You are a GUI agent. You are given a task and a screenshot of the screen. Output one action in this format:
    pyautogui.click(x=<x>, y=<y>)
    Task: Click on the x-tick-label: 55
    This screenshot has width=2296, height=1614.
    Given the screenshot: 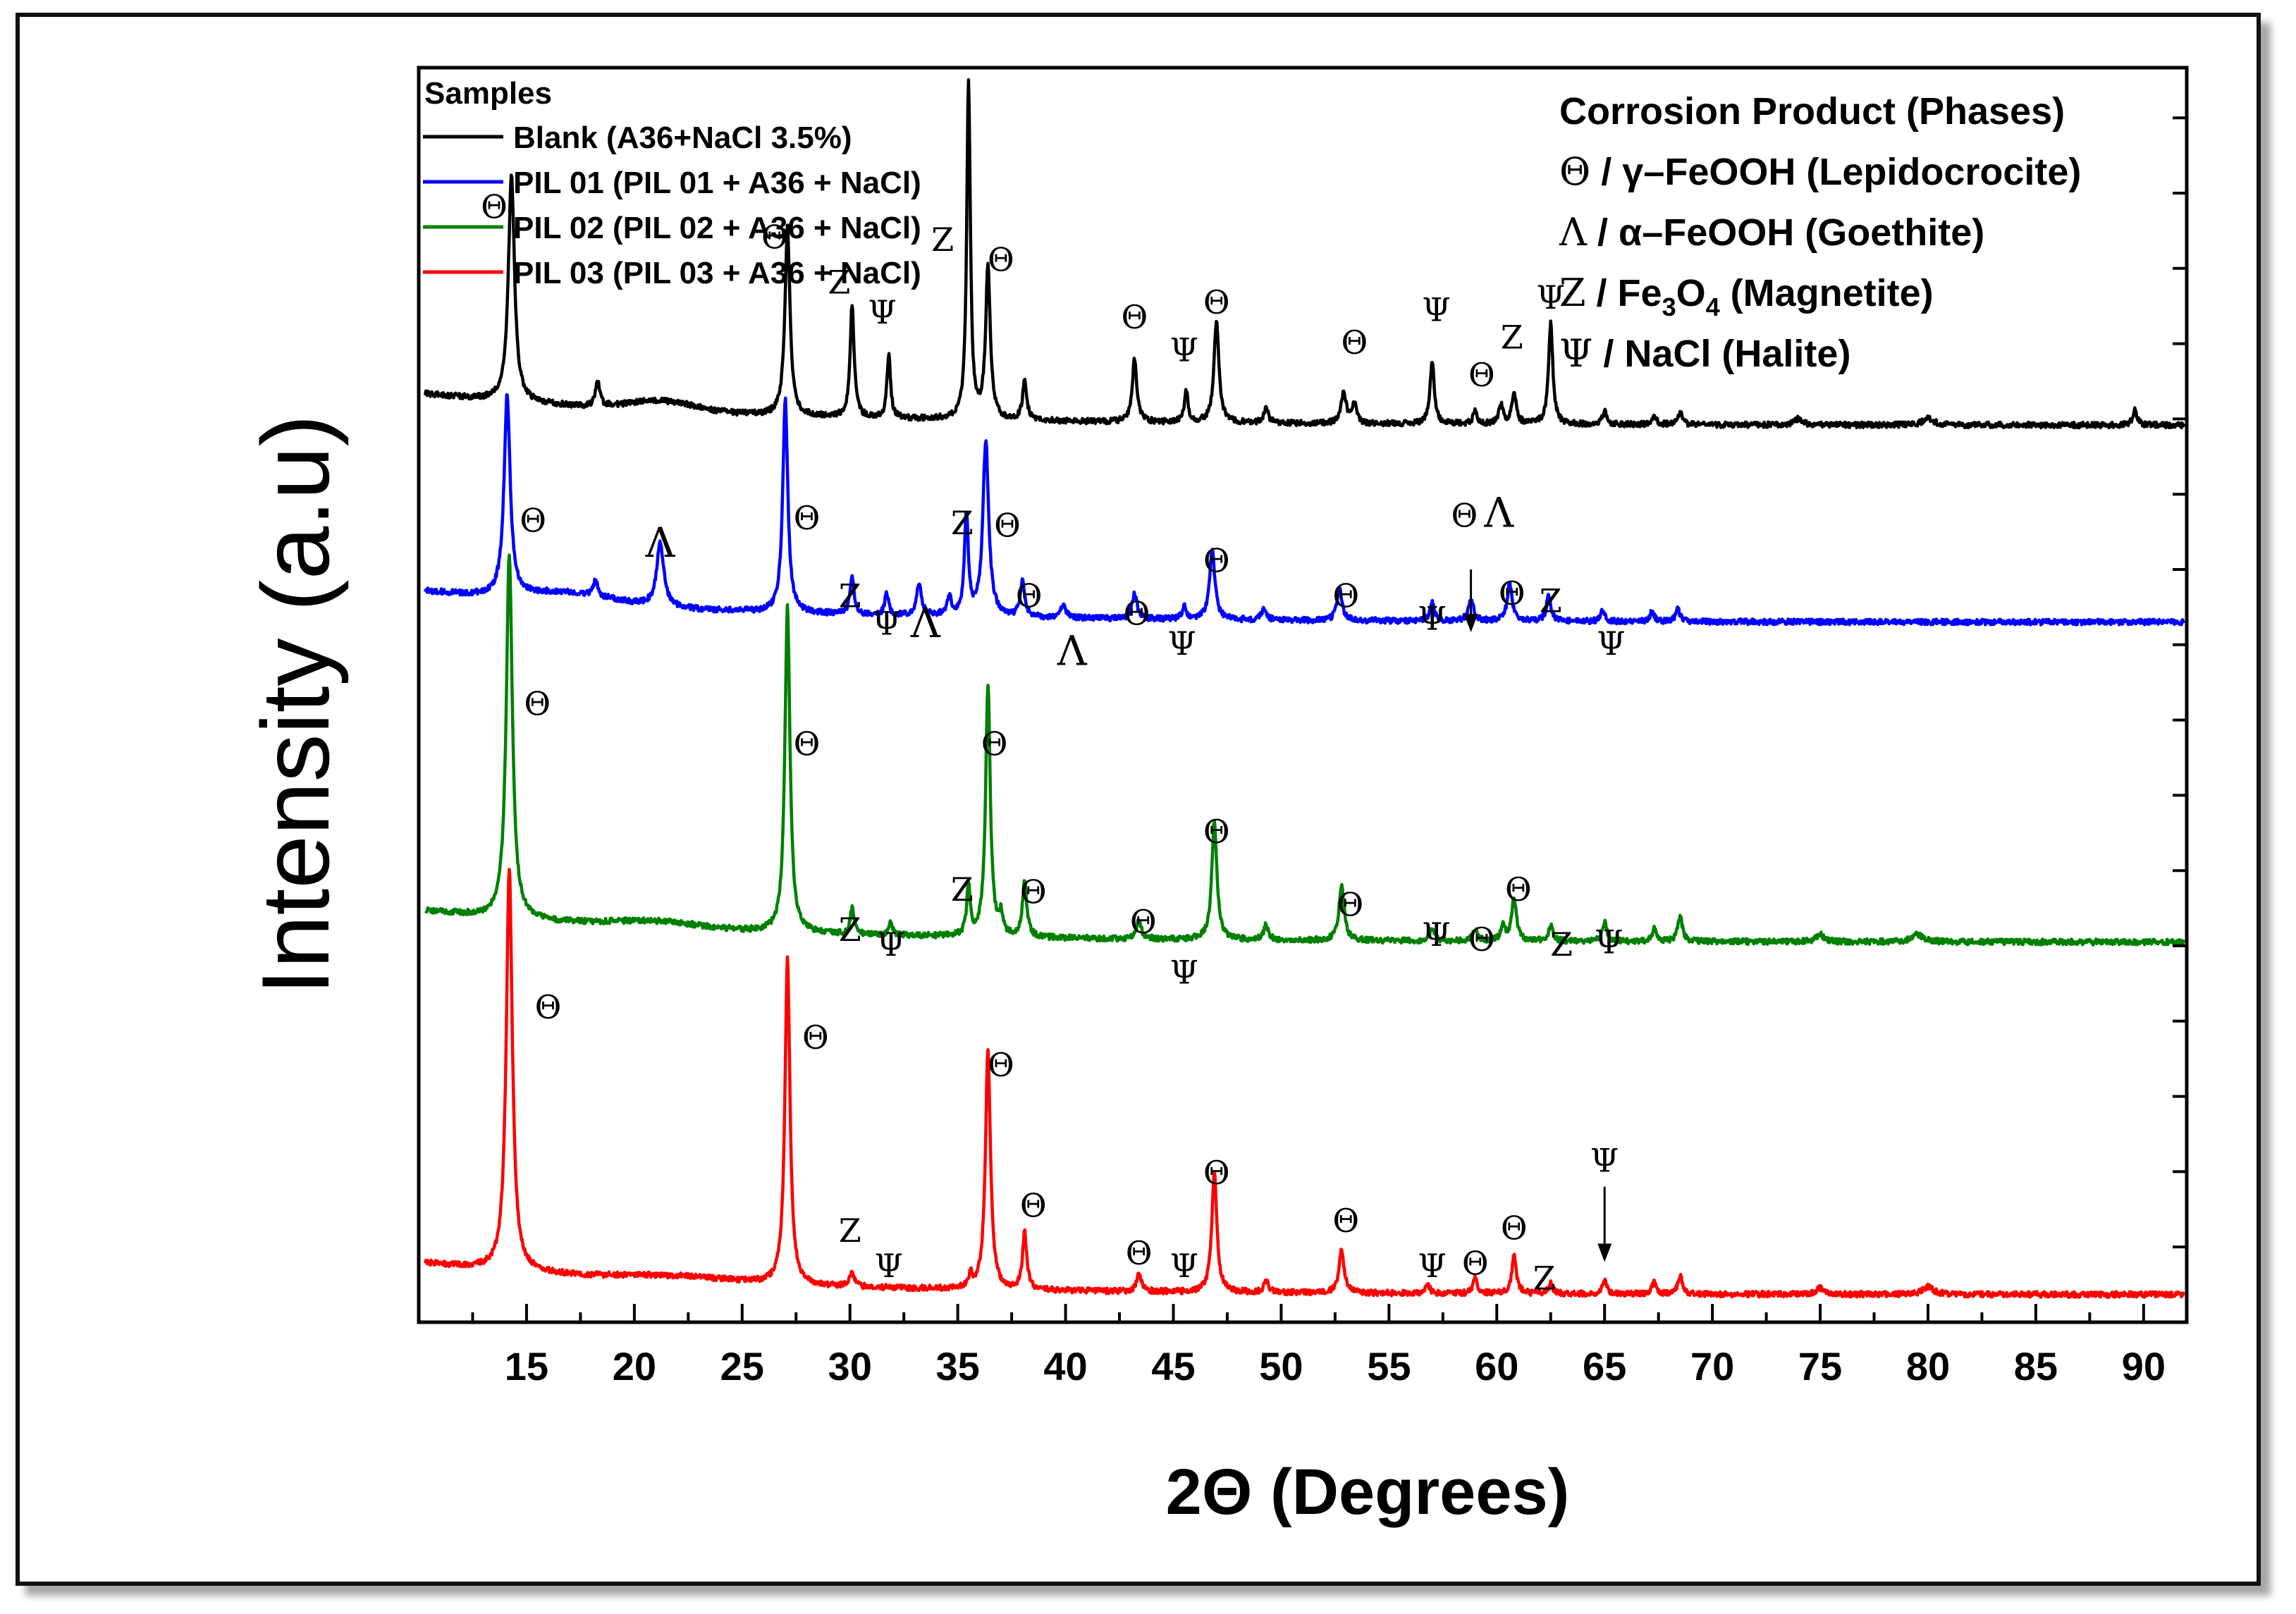 What is the action you would take?
    pyautogui.click(x=1389, y=1366)
    